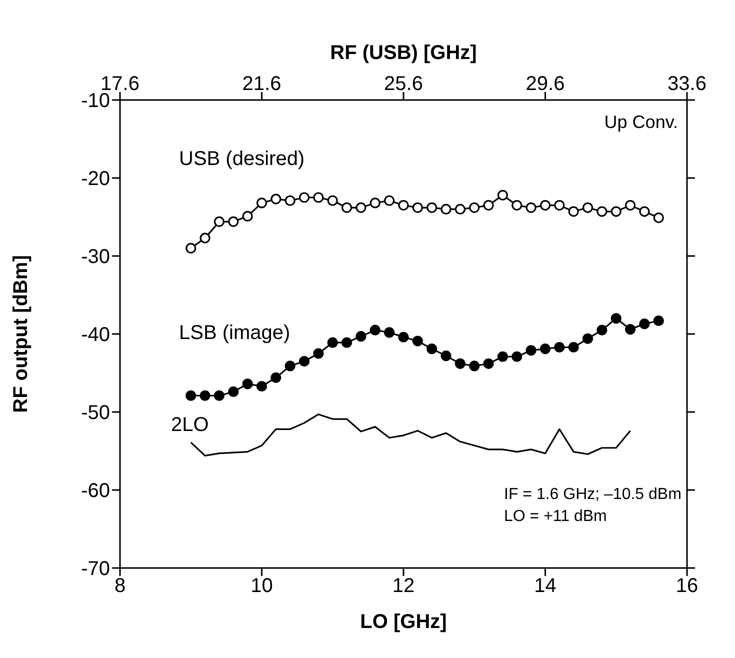  I want to click on series-label: LSB (image), so click(234, 333).